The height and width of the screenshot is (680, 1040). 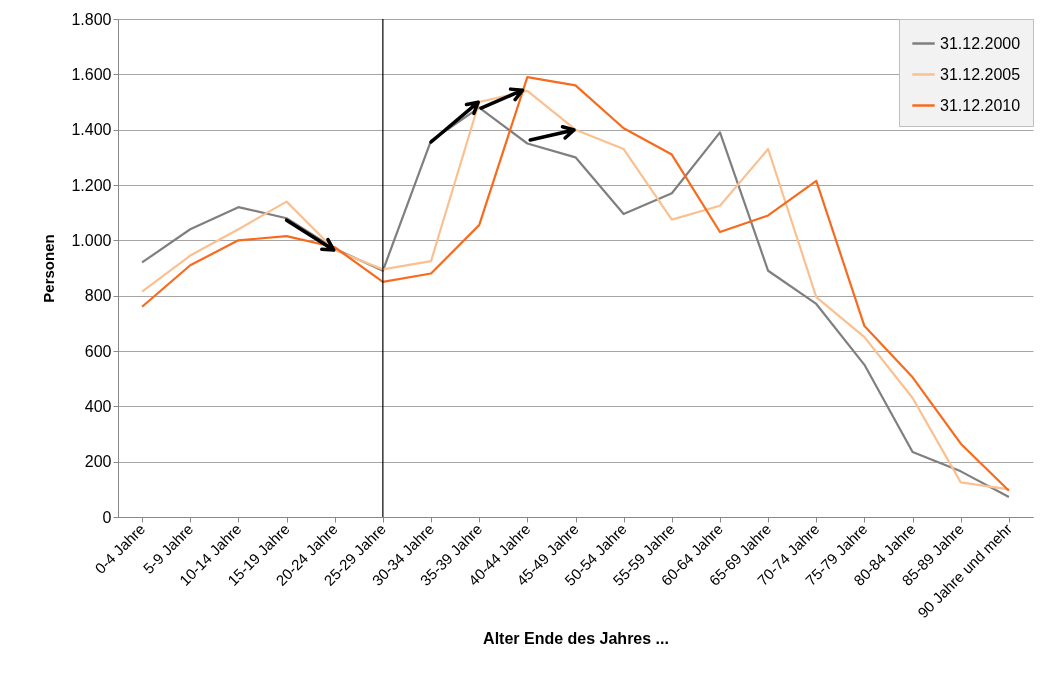 I want to click on legend-label: 31.12.2010, so click(x=980, y=105).